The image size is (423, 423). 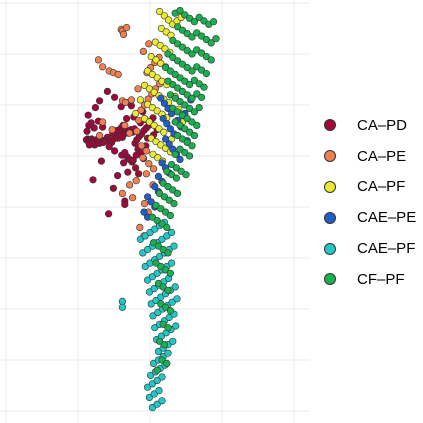 What do you see at coordinates (330, 279) in the screenshot?
I see `legend-swatch-cf-pf` at bounding box center [330, 279].